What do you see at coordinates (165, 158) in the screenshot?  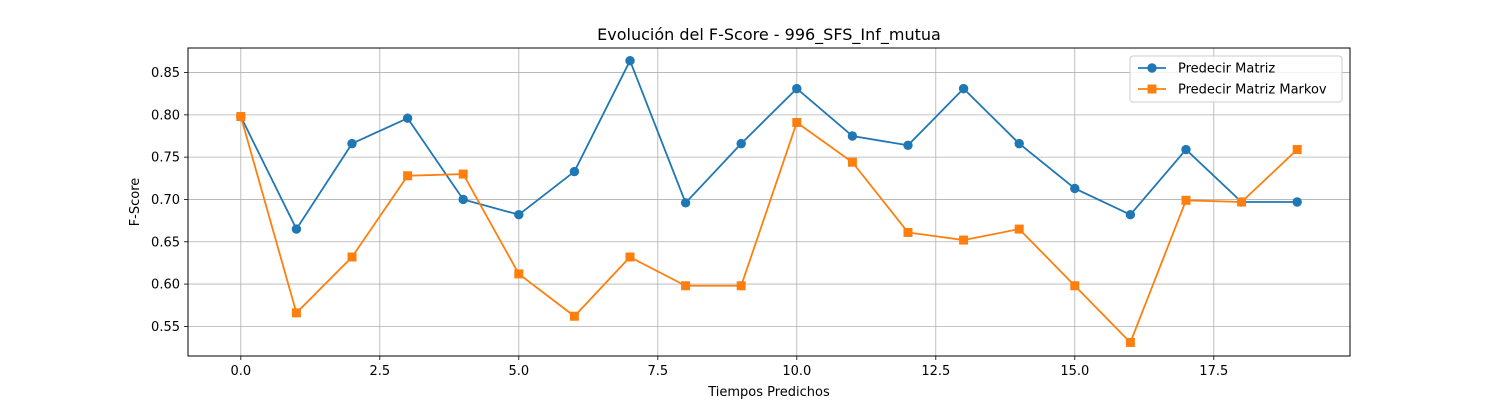 I see `y-tick-label: 0.75` at bounding box center [165, 158].